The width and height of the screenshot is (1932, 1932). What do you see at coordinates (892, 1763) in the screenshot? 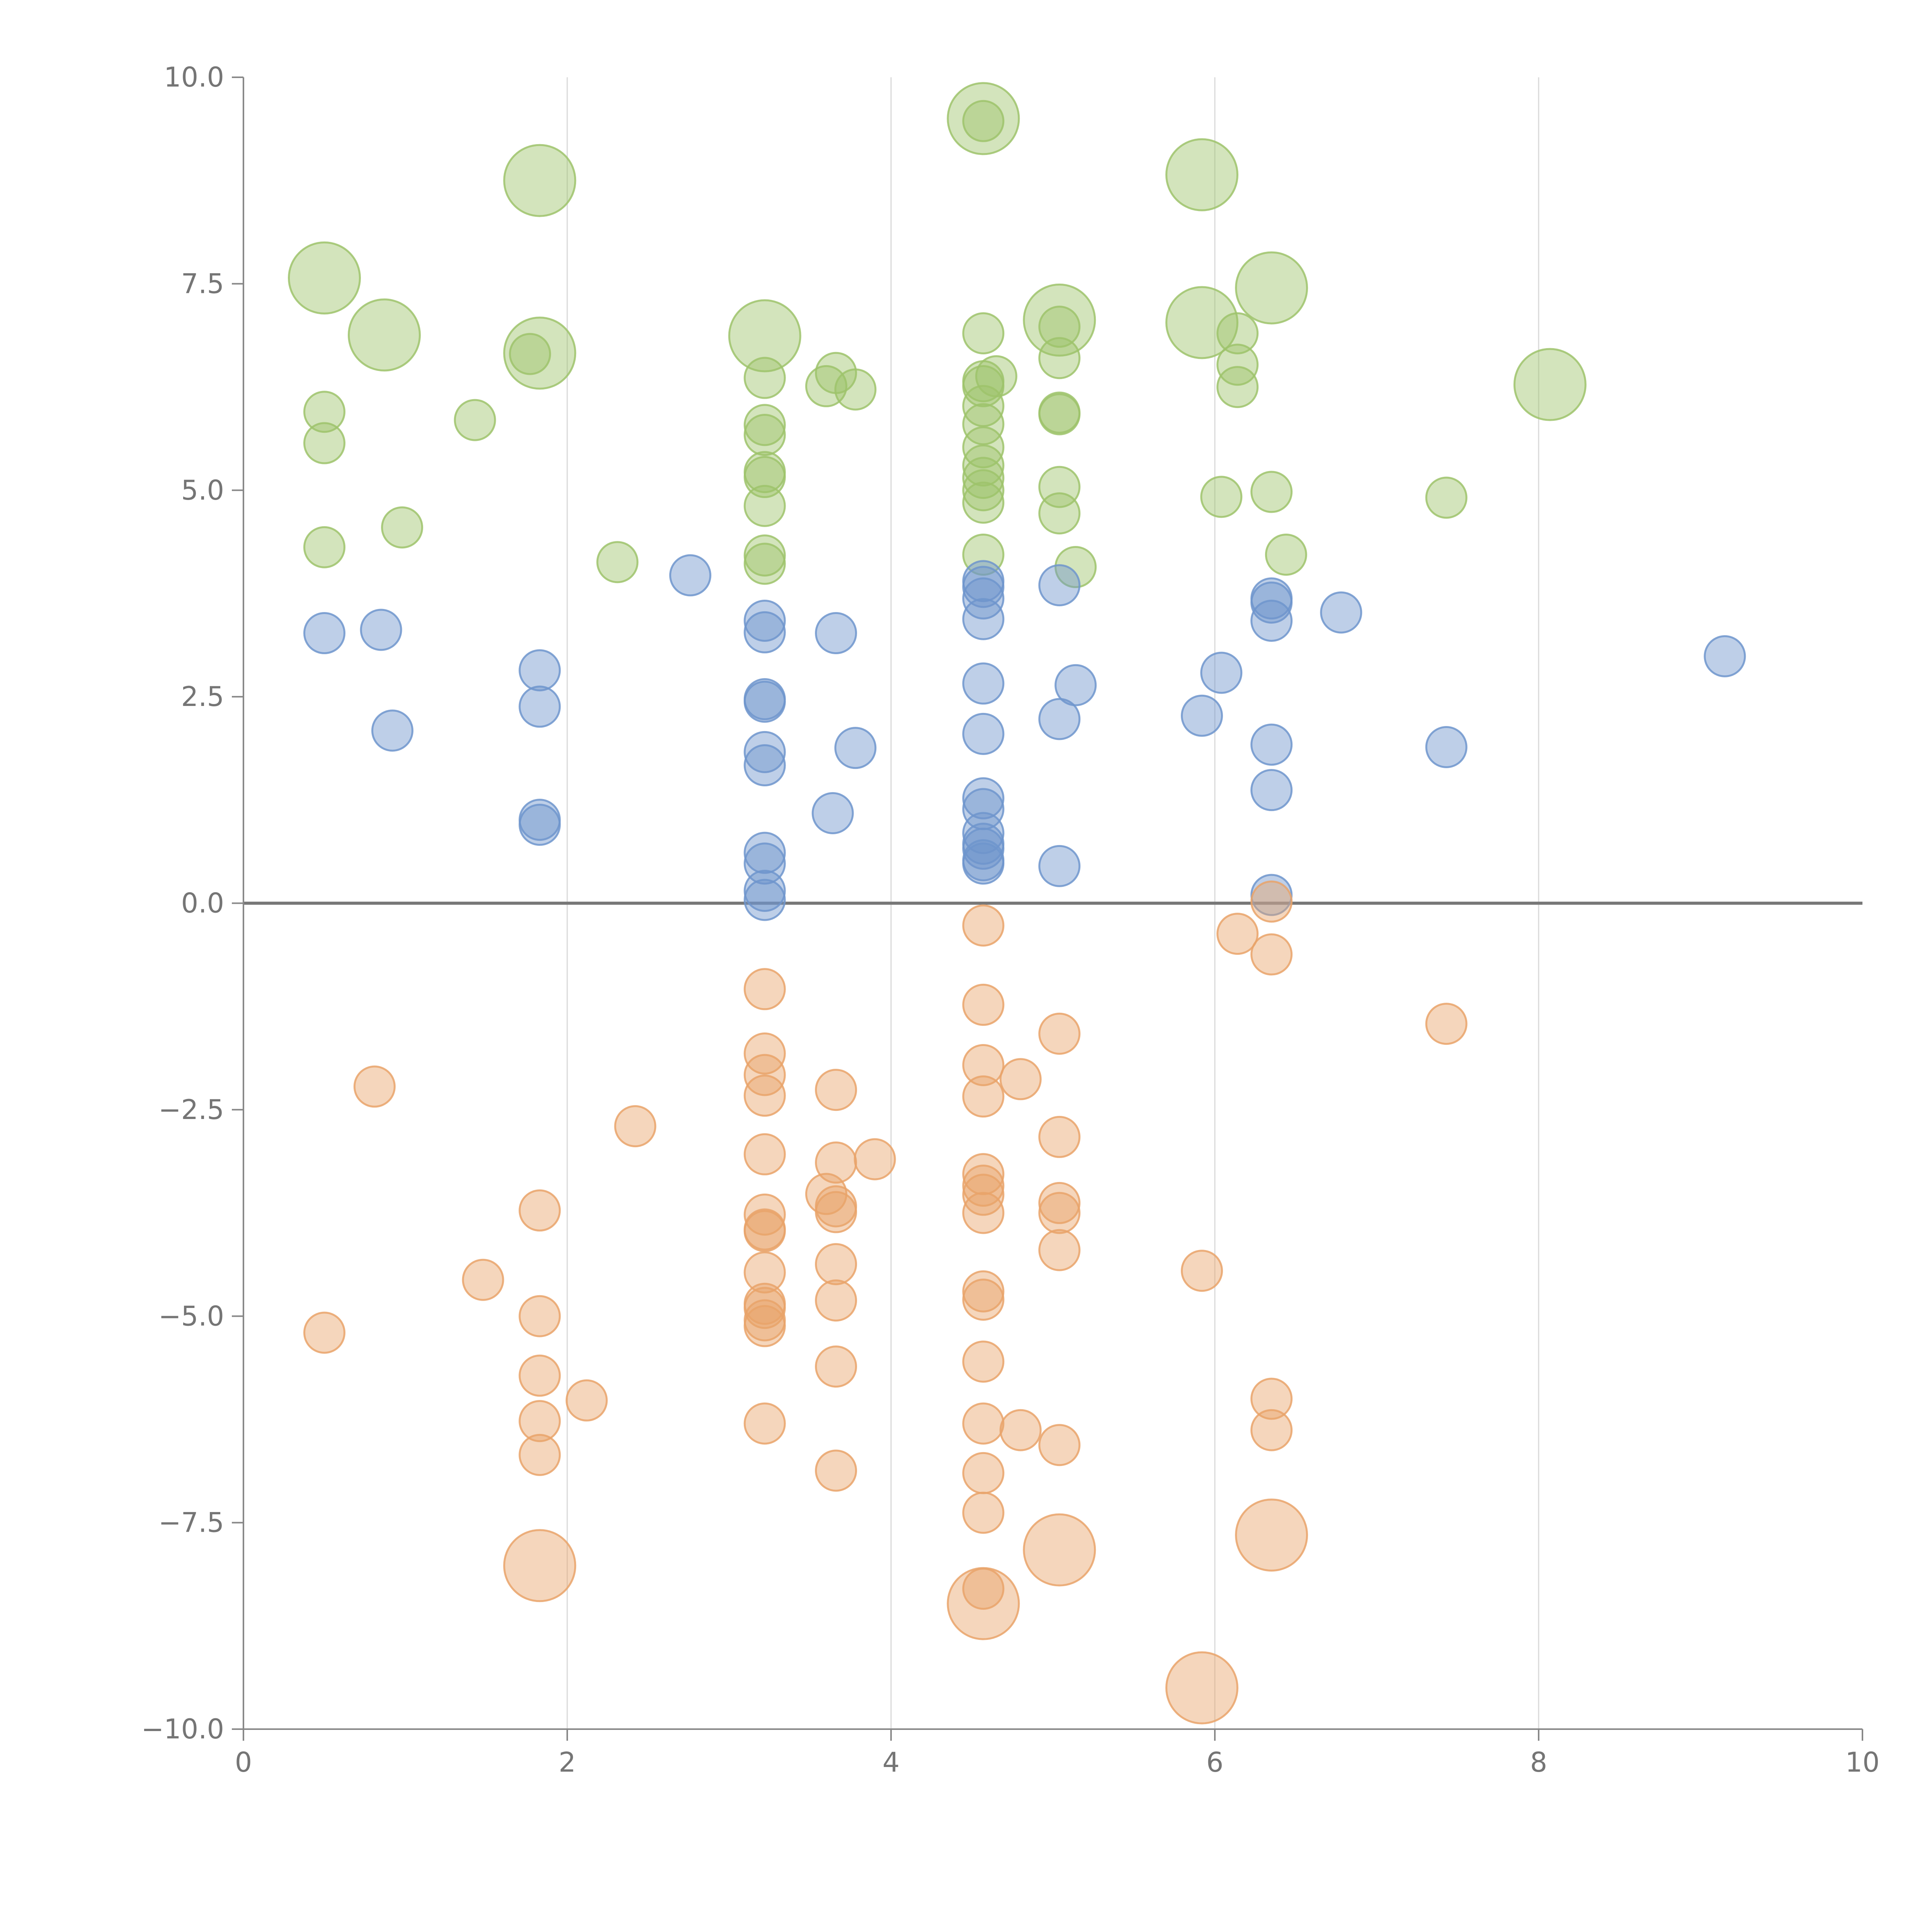
I see `x-tick-label: 4` at bounding box center [892, 1763].